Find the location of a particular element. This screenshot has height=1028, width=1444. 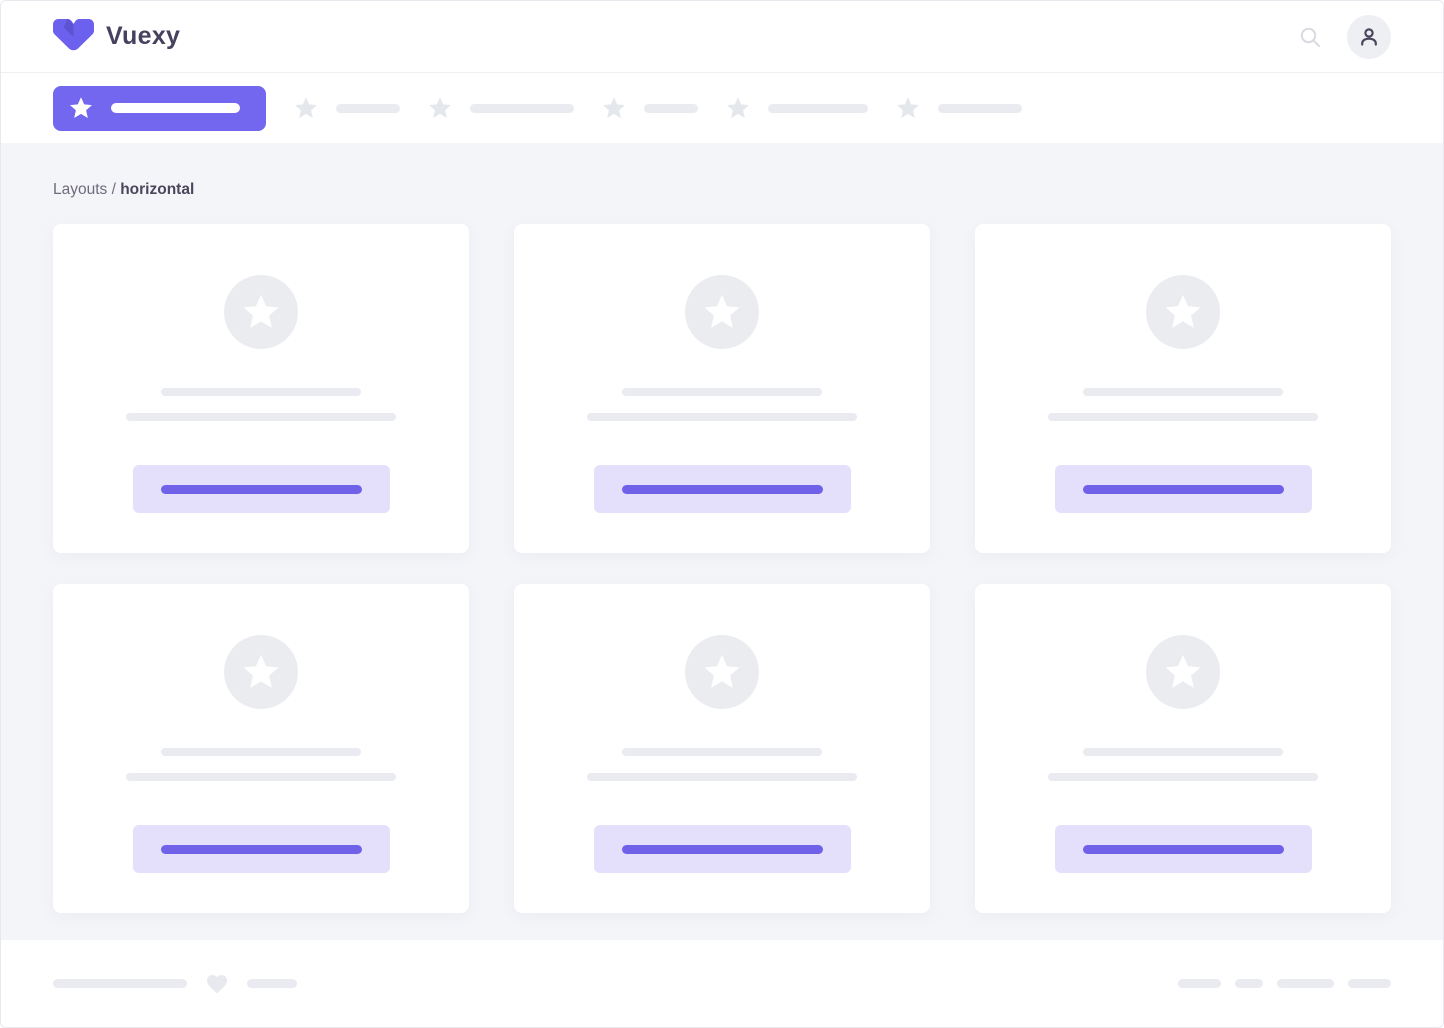

breadcrumb-section: Layouts is located at coordinates (80, 189).